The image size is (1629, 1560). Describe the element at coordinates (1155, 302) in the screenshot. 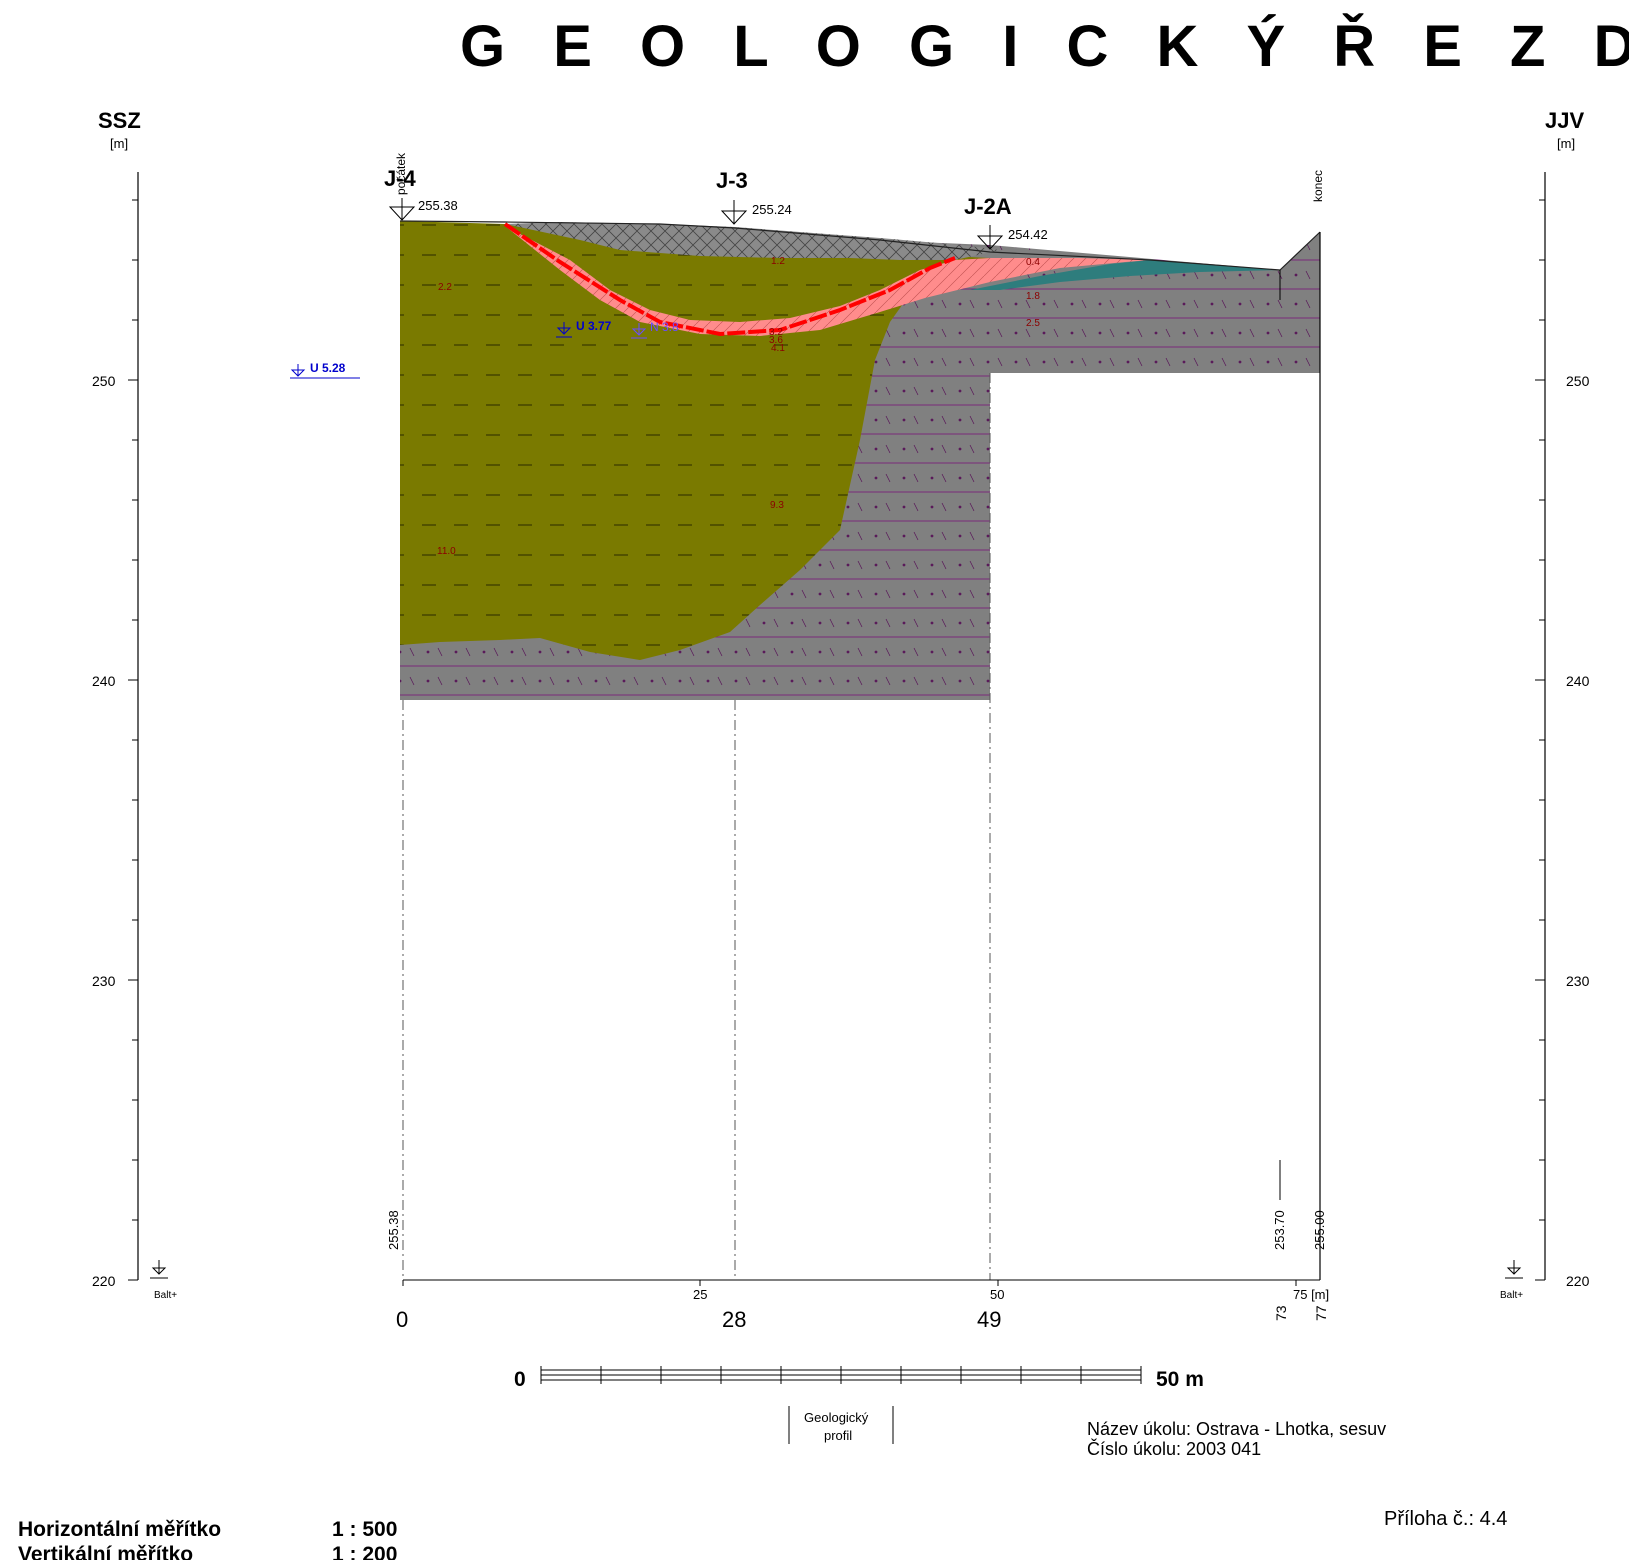

I see `bedrock-right` at that location.